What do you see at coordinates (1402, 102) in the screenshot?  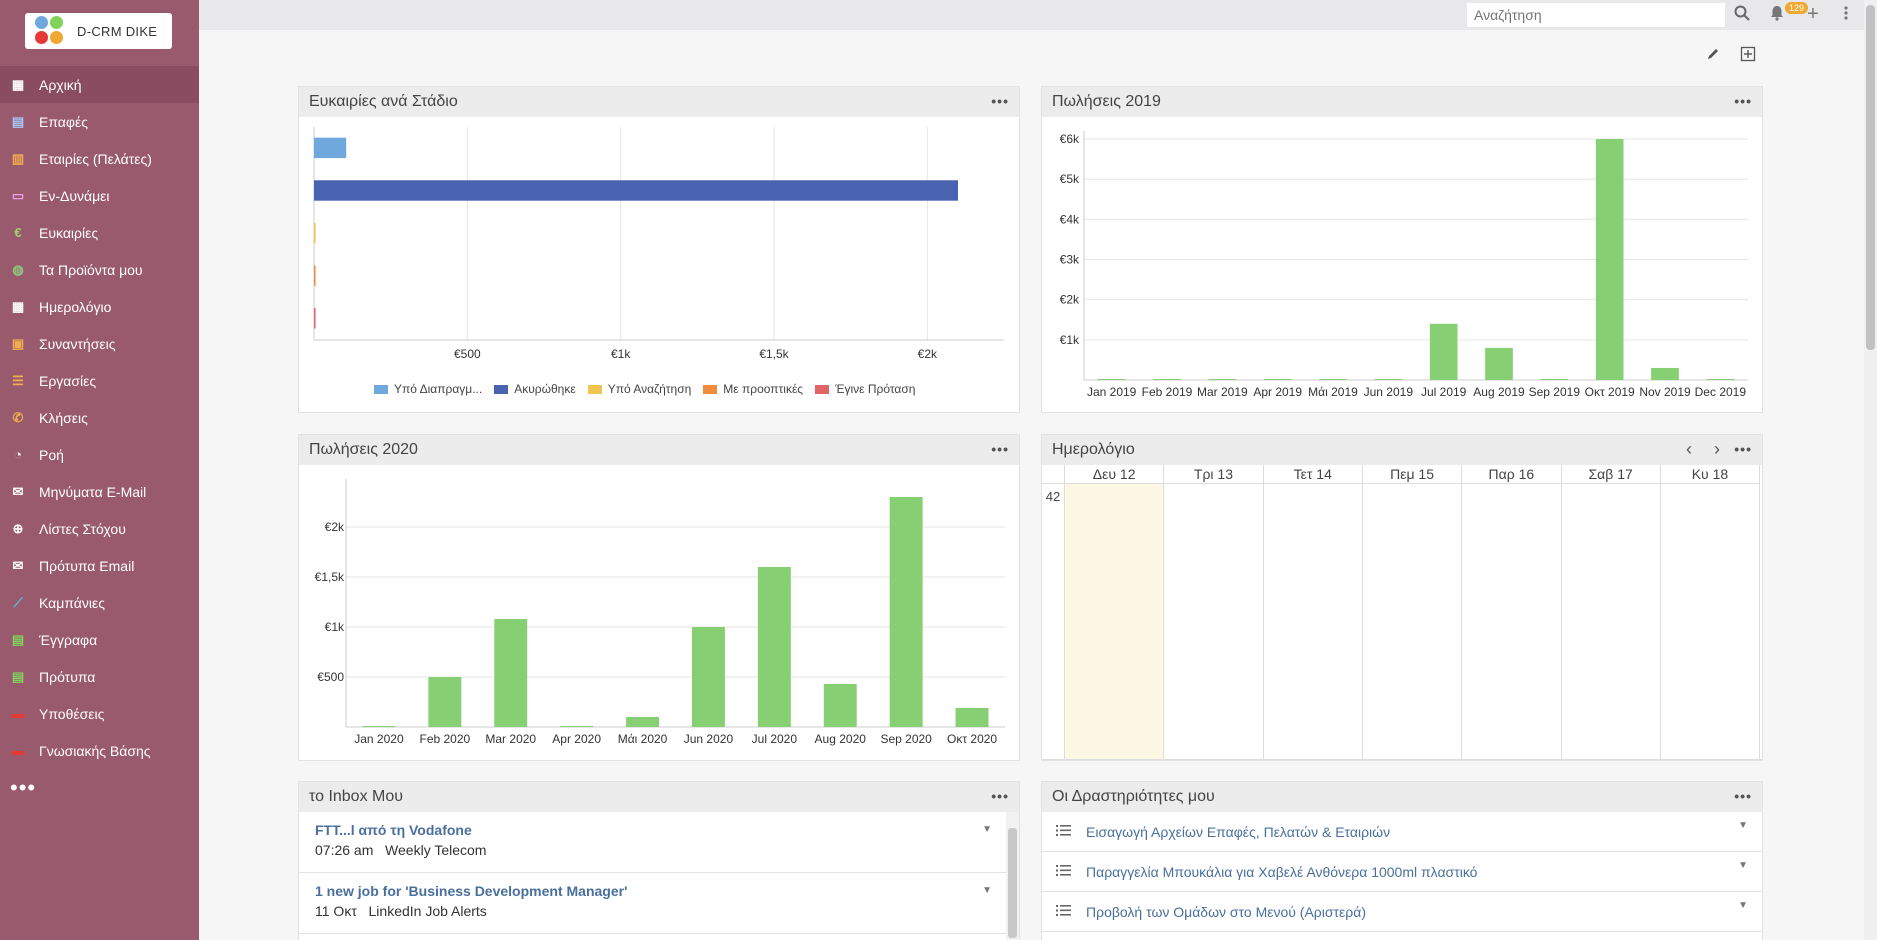 I see `dashlet-header: Πωλήσεις 2019 •••` at bounding box center [1402, 102].